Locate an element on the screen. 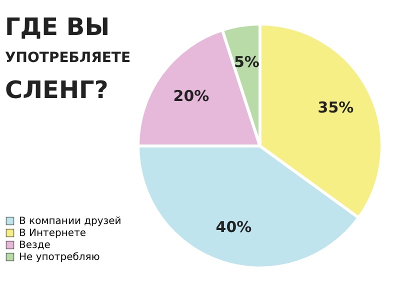  legend-label: Не употребляю is located at coordinates (59, 257).